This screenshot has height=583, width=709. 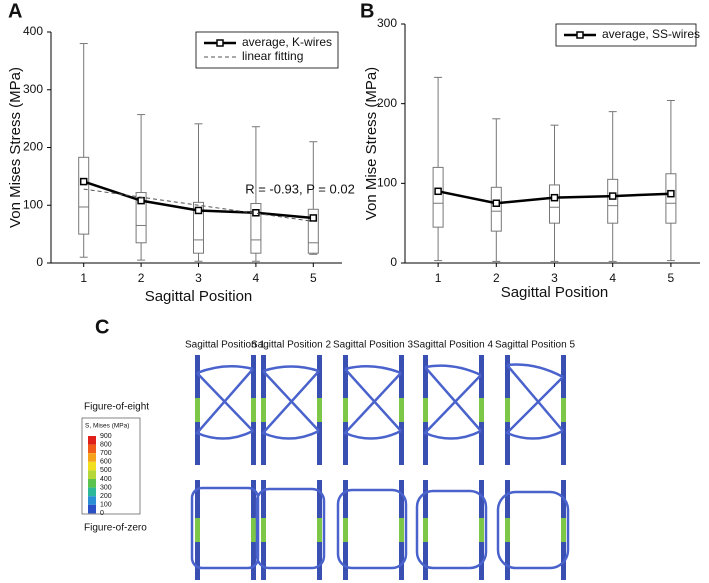 What do you see at coordinates (102, 327) in the screenshot?
I see `panel-label: C` at bounding box center [102, 327].